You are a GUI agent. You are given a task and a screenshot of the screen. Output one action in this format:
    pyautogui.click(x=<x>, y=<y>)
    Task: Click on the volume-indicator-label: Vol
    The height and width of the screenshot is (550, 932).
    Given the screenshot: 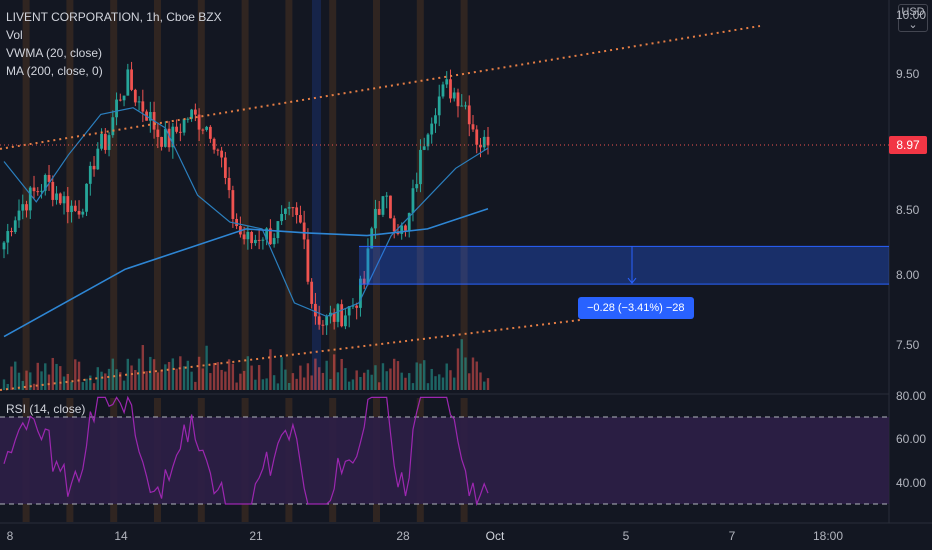 What is the action you would take?
    pyautogui.click(x=14, y=35)
    